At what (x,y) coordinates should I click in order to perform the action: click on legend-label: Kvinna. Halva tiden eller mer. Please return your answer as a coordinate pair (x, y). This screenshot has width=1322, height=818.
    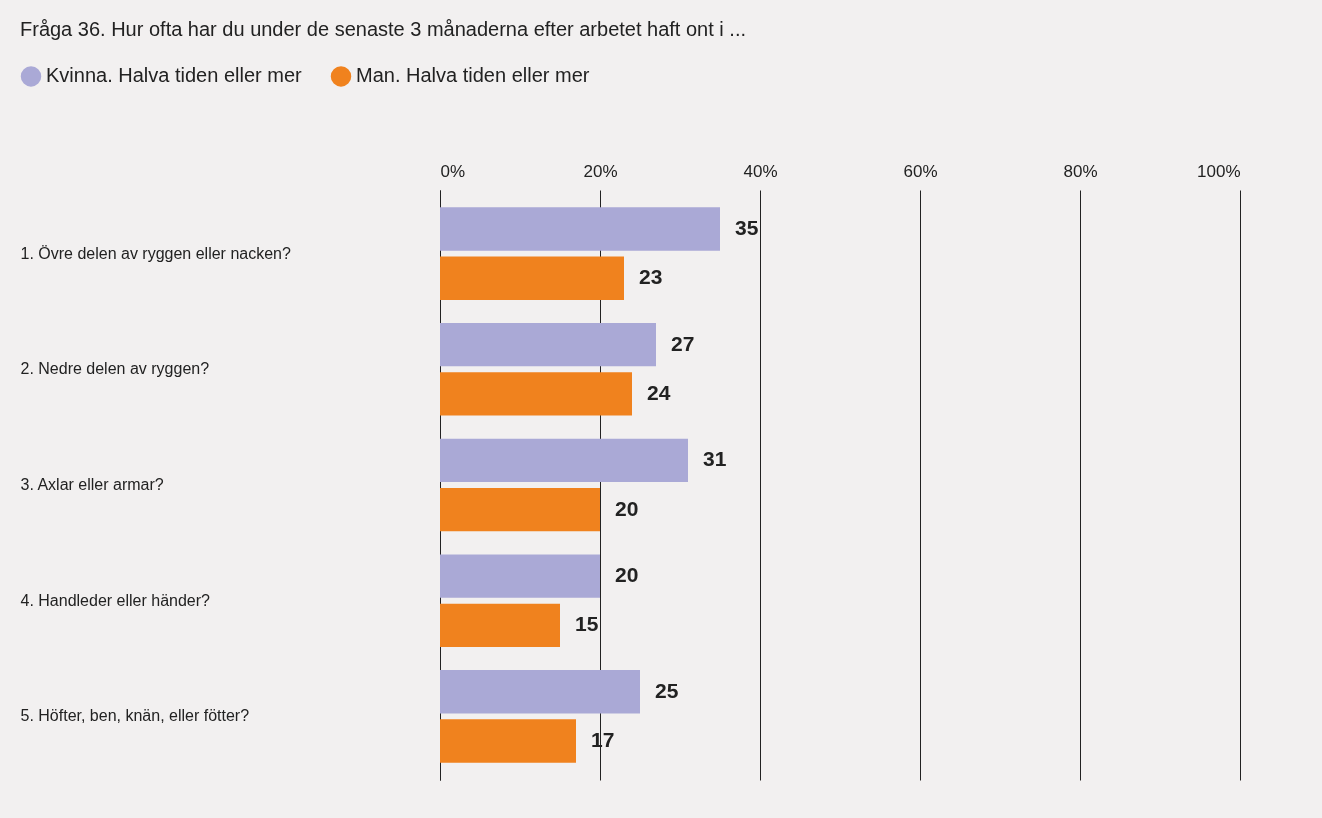
    Looking at the image, I should click on (174, 75).